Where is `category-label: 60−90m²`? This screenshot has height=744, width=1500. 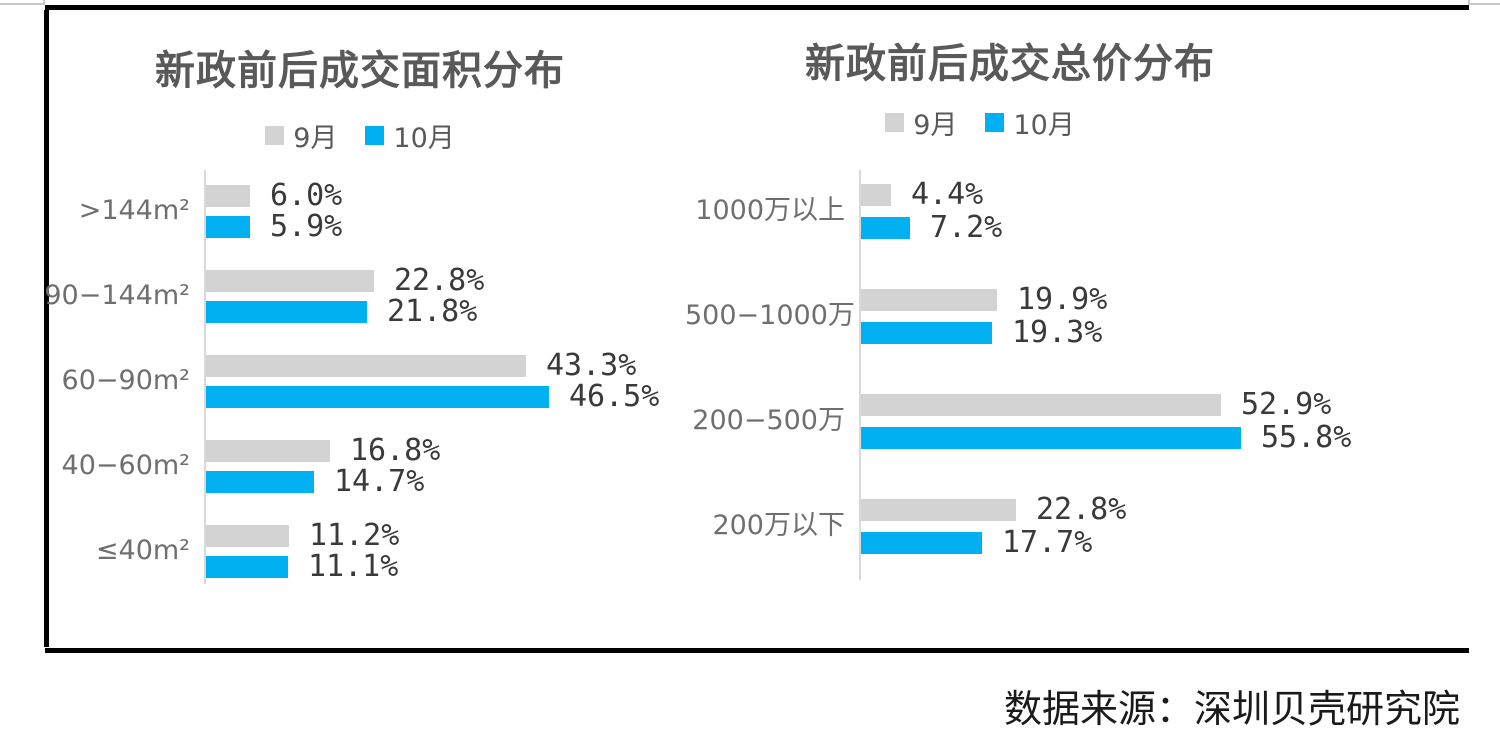 category-label: 60−90m² is located at coordinates (125, 380).